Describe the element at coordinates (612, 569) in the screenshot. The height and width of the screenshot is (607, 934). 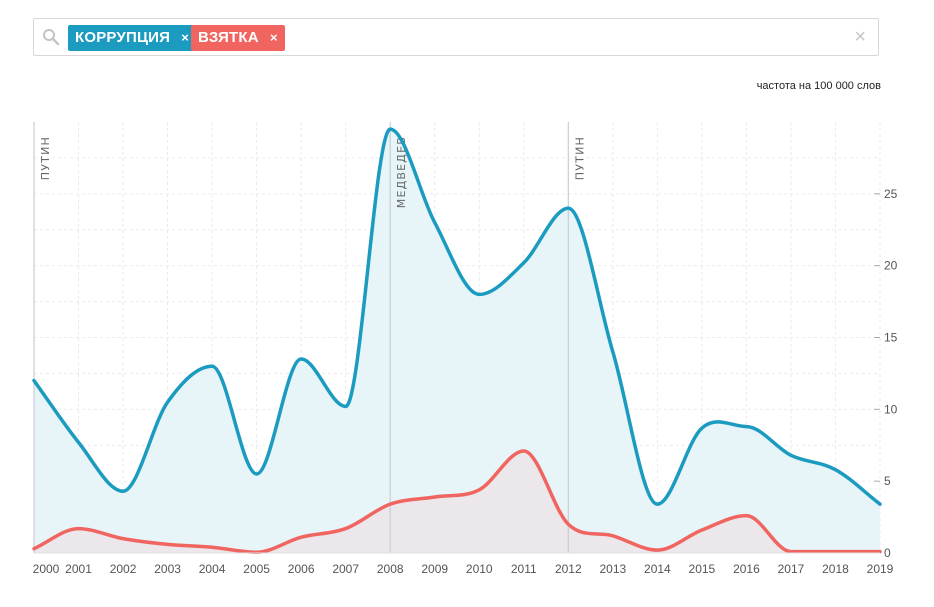
I see `x-tick-label: 2013` at that location.